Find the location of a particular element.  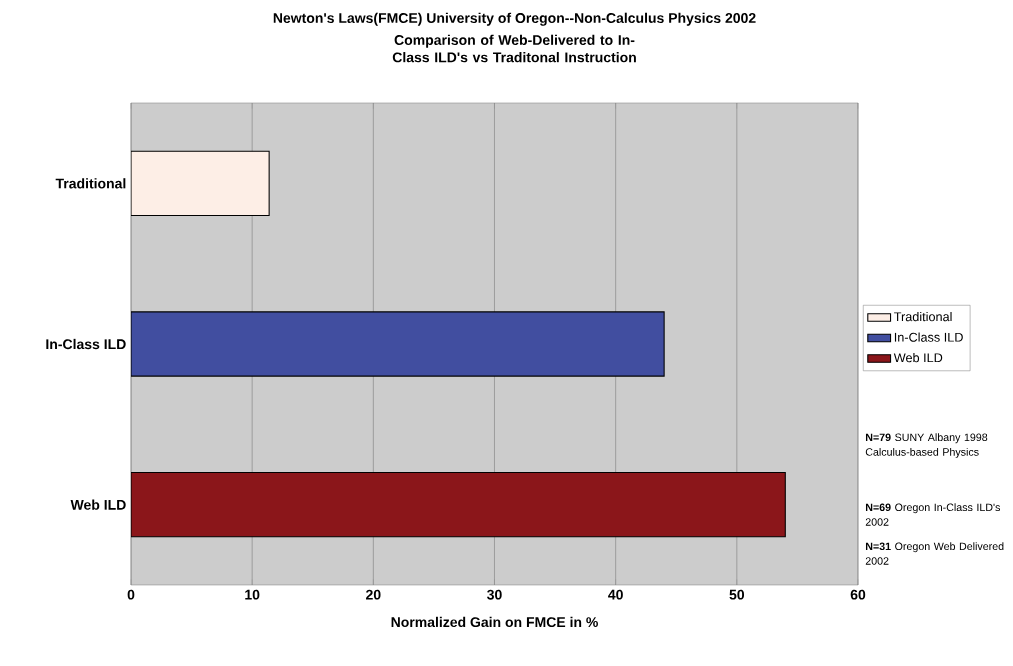

text: N=69 Oregon In-Class ILD's 2002 is located at coordinates (933, 514).